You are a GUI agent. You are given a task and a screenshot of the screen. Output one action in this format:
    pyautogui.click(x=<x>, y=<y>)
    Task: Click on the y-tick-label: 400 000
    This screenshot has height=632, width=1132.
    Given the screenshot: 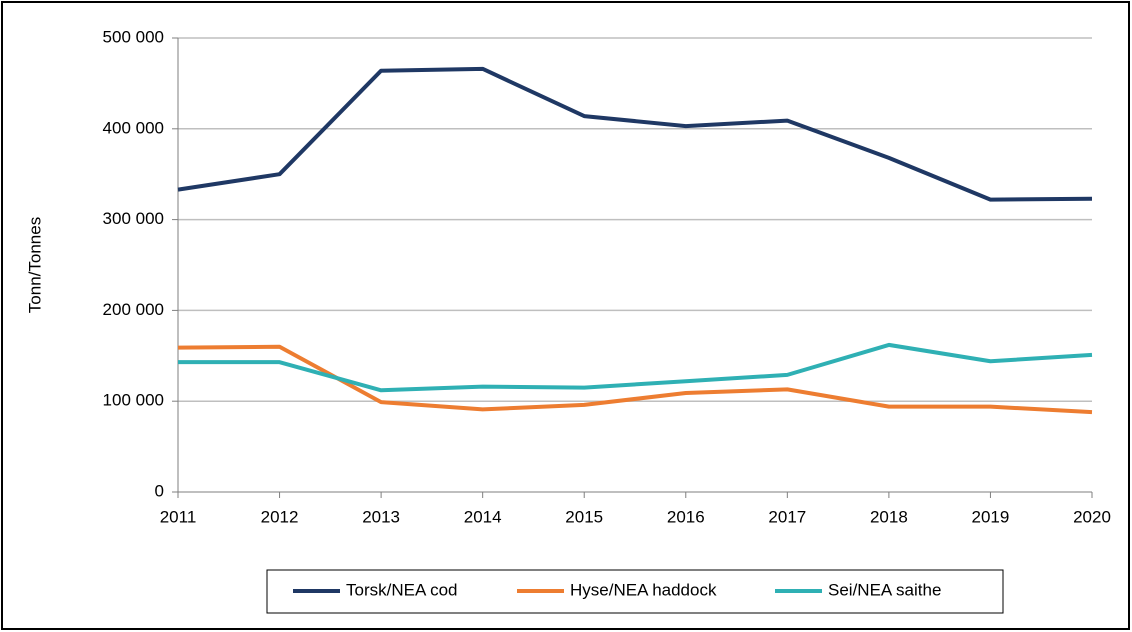 What is the action you would take?
    pyautogui.click(x=133, y=127)
    